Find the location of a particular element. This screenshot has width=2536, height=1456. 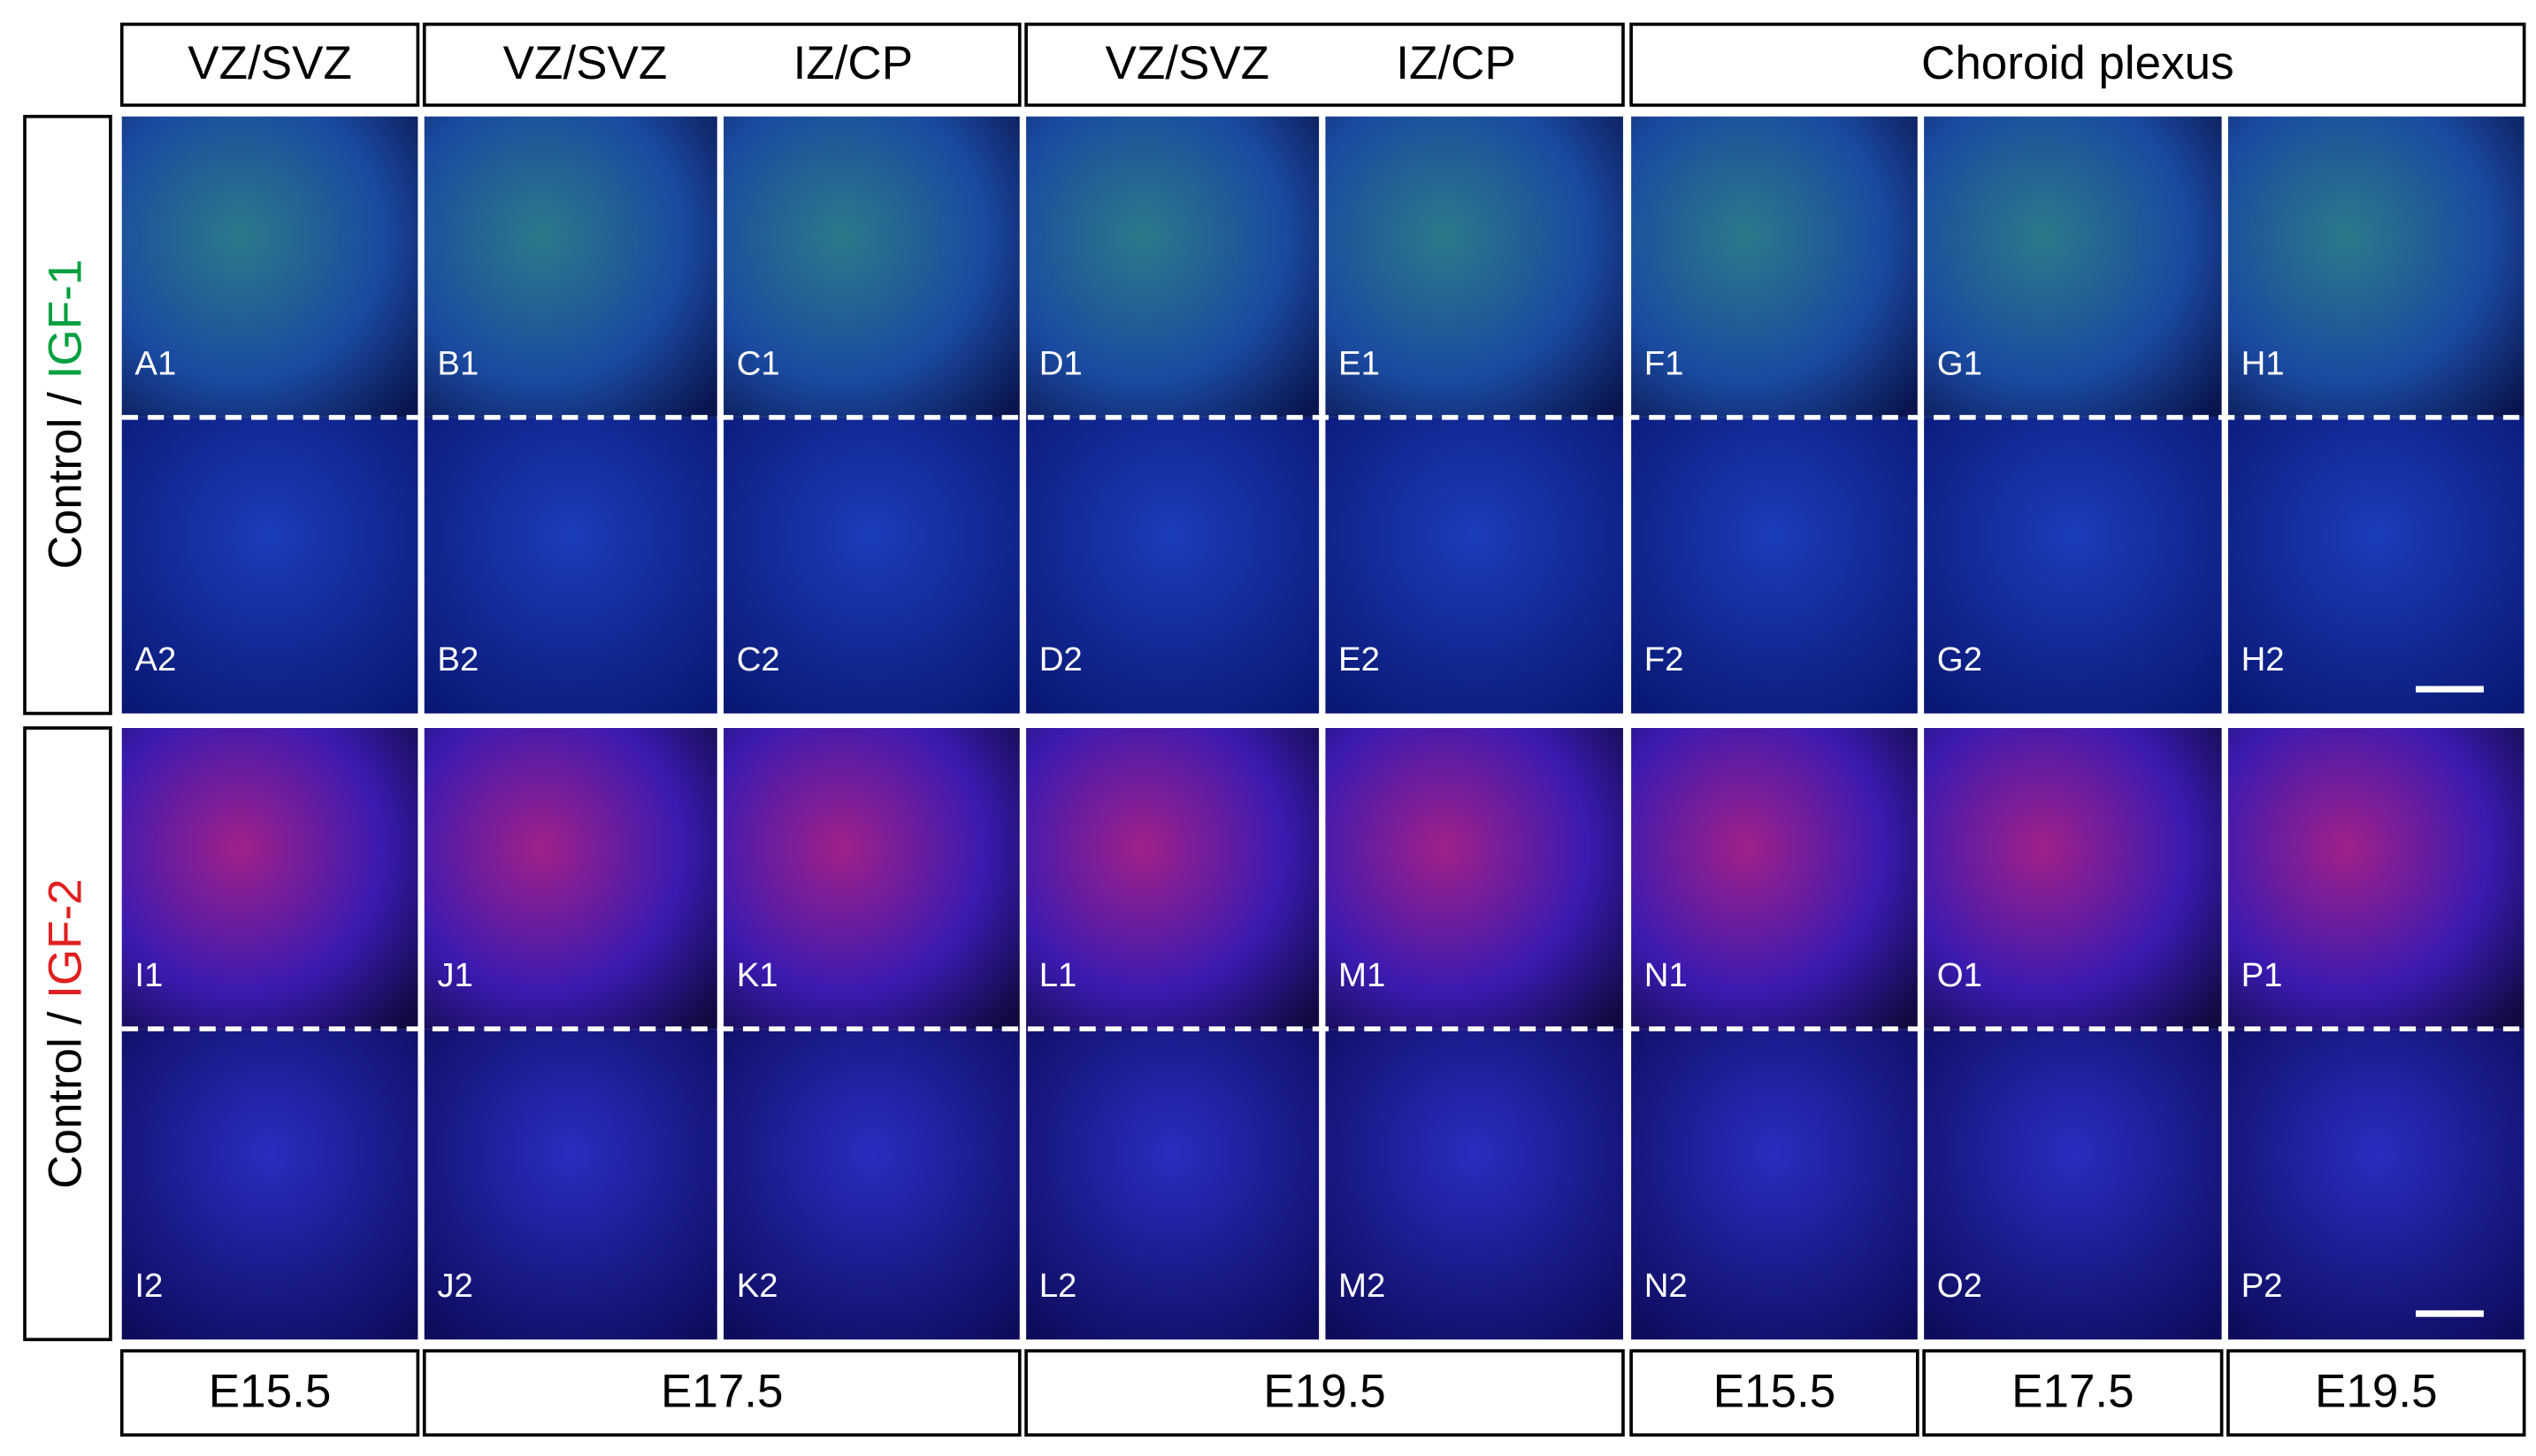

panel-label: G2 is located at coordinates (1959, 659).